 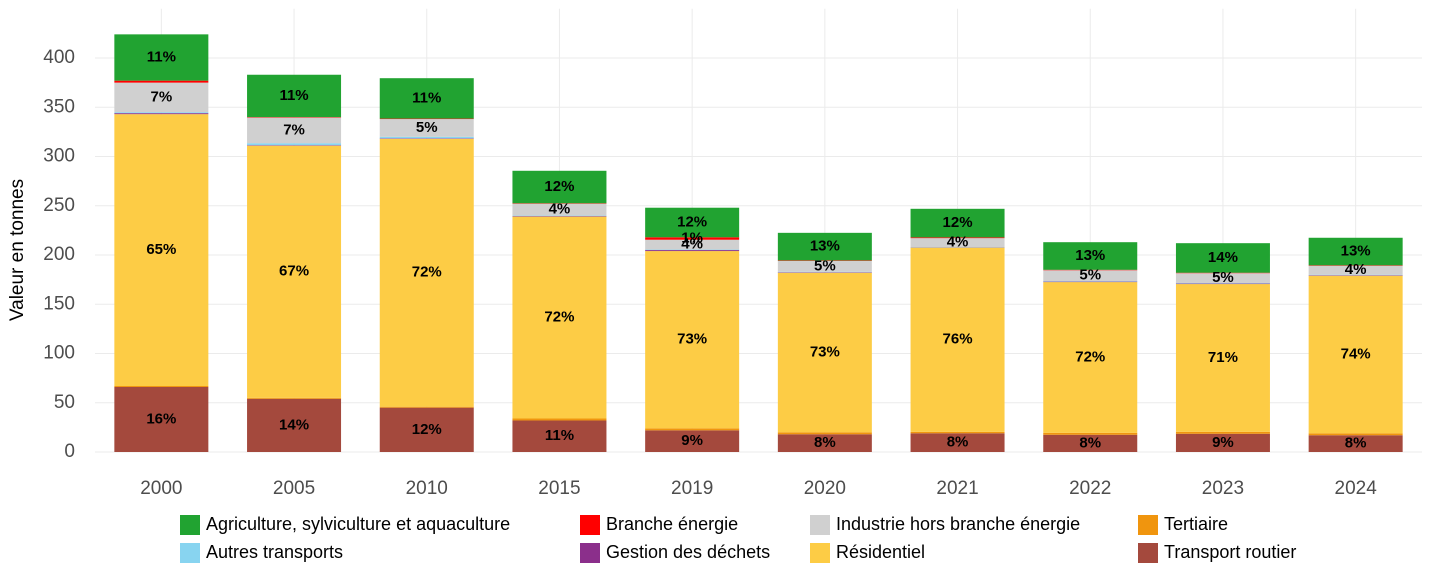 What do you see at coordinates (59, 303) in the screenshot?
I see `y-tick-label: 150` at bounding box center [59, 303].